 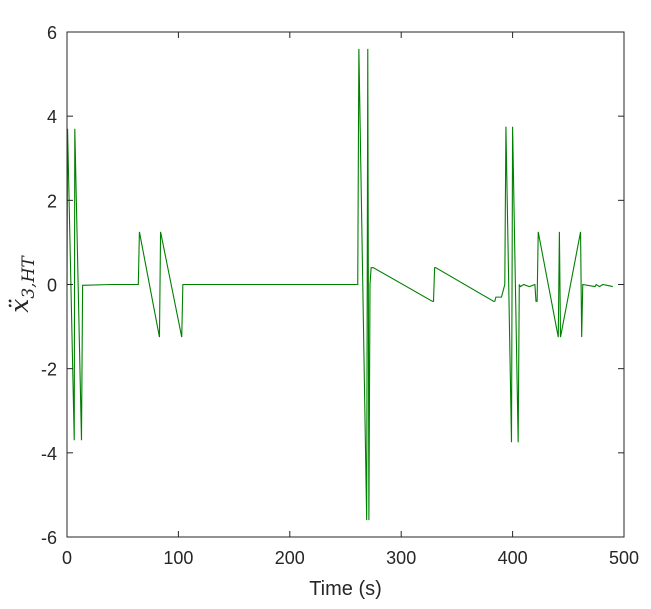 I want to click on y-axis-title: ẍ3,HT, so click(x=22, y=284).